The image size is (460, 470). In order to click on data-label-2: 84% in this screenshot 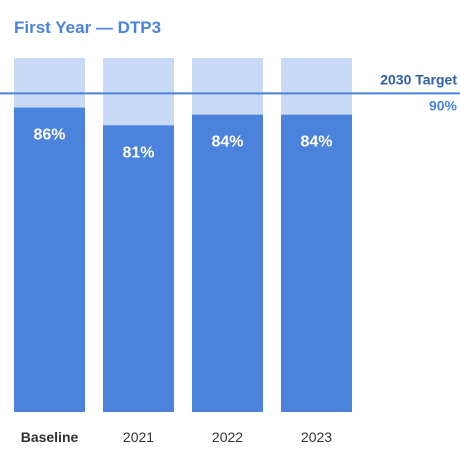, I will do `click(227, 142)`.